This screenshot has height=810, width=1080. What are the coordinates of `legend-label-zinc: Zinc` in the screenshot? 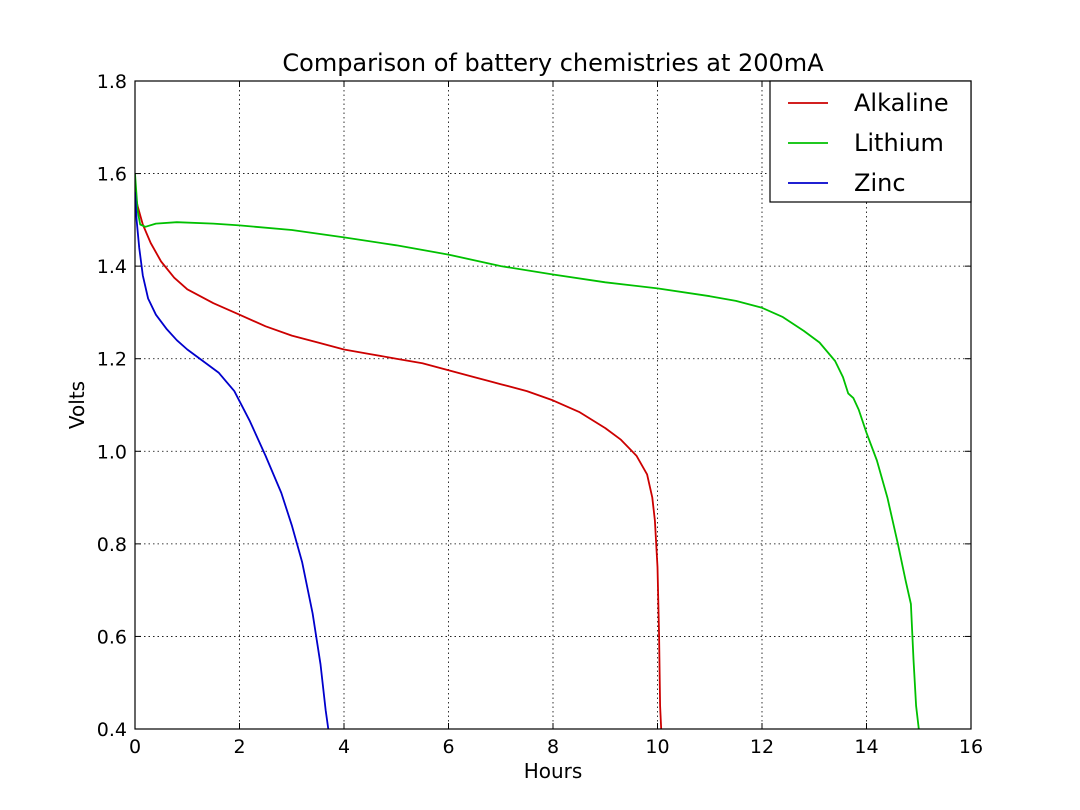 It's located at (880, 183).